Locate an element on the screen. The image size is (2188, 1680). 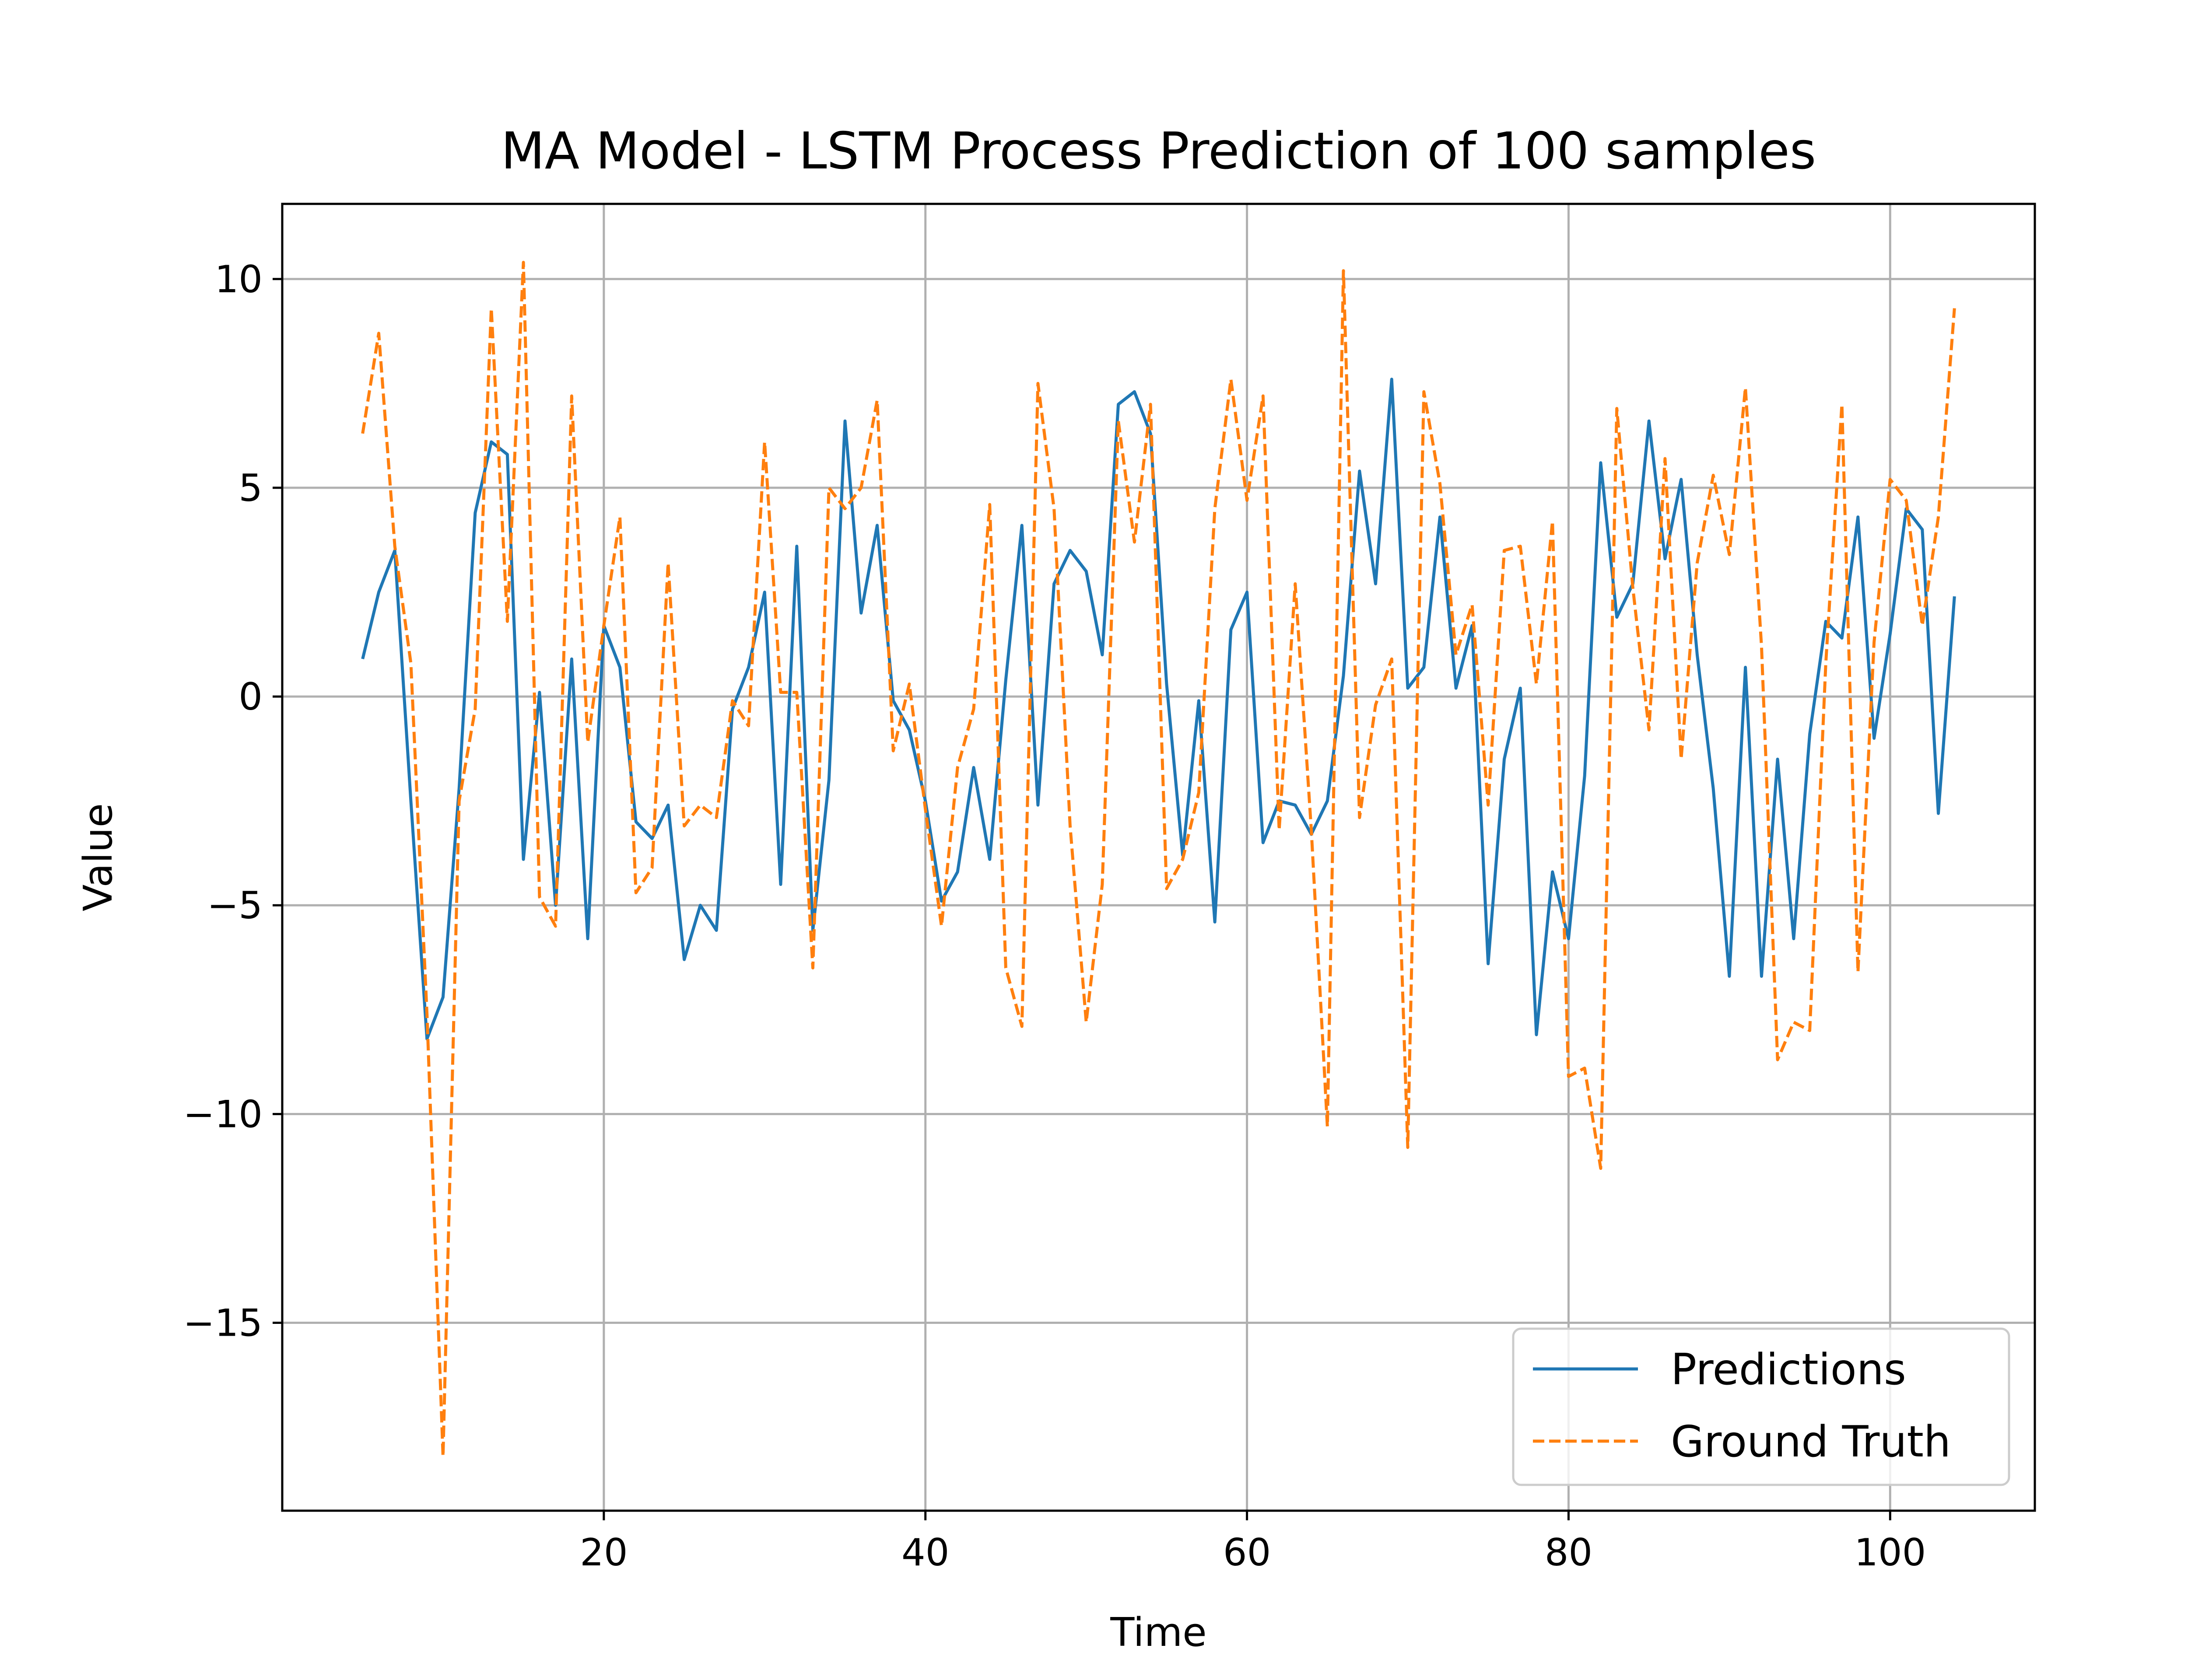
x-tick-label: 100 is located at coordinates (1890, 1553).